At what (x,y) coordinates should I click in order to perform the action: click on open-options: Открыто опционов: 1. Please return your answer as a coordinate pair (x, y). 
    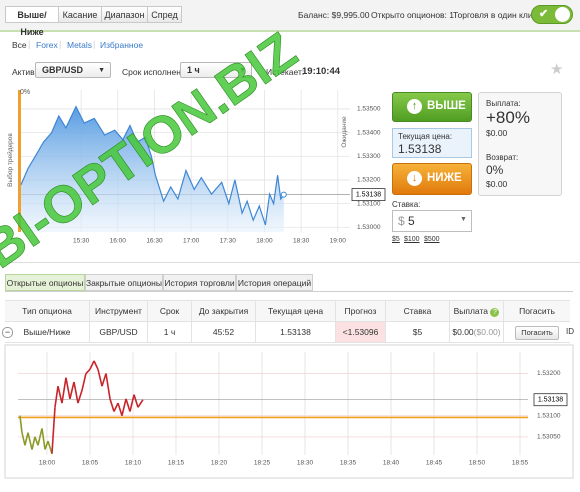
    Looking at the image, I should click on (413, 15).